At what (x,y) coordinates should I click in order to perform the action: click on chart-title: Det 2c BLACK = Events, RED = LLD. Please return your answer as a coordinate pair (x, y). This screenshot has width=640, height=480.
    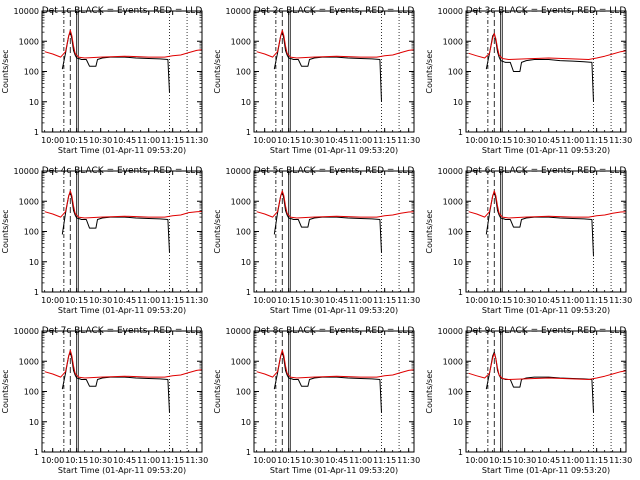
    Looking at the image, I should click on (334, 11).